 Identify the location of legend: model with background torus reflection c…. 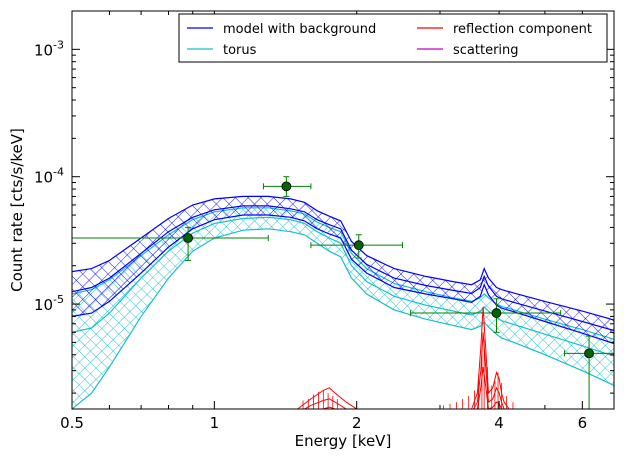
(393, 38).